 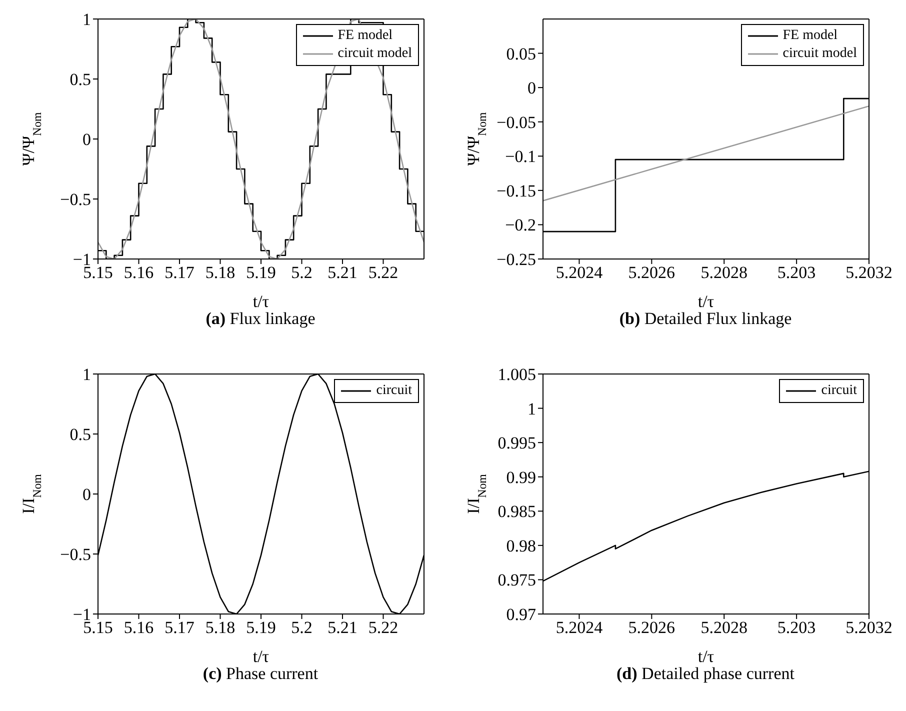 I want to click on text: (b) Detailed Flux linkage, so click(x=705, y=319).